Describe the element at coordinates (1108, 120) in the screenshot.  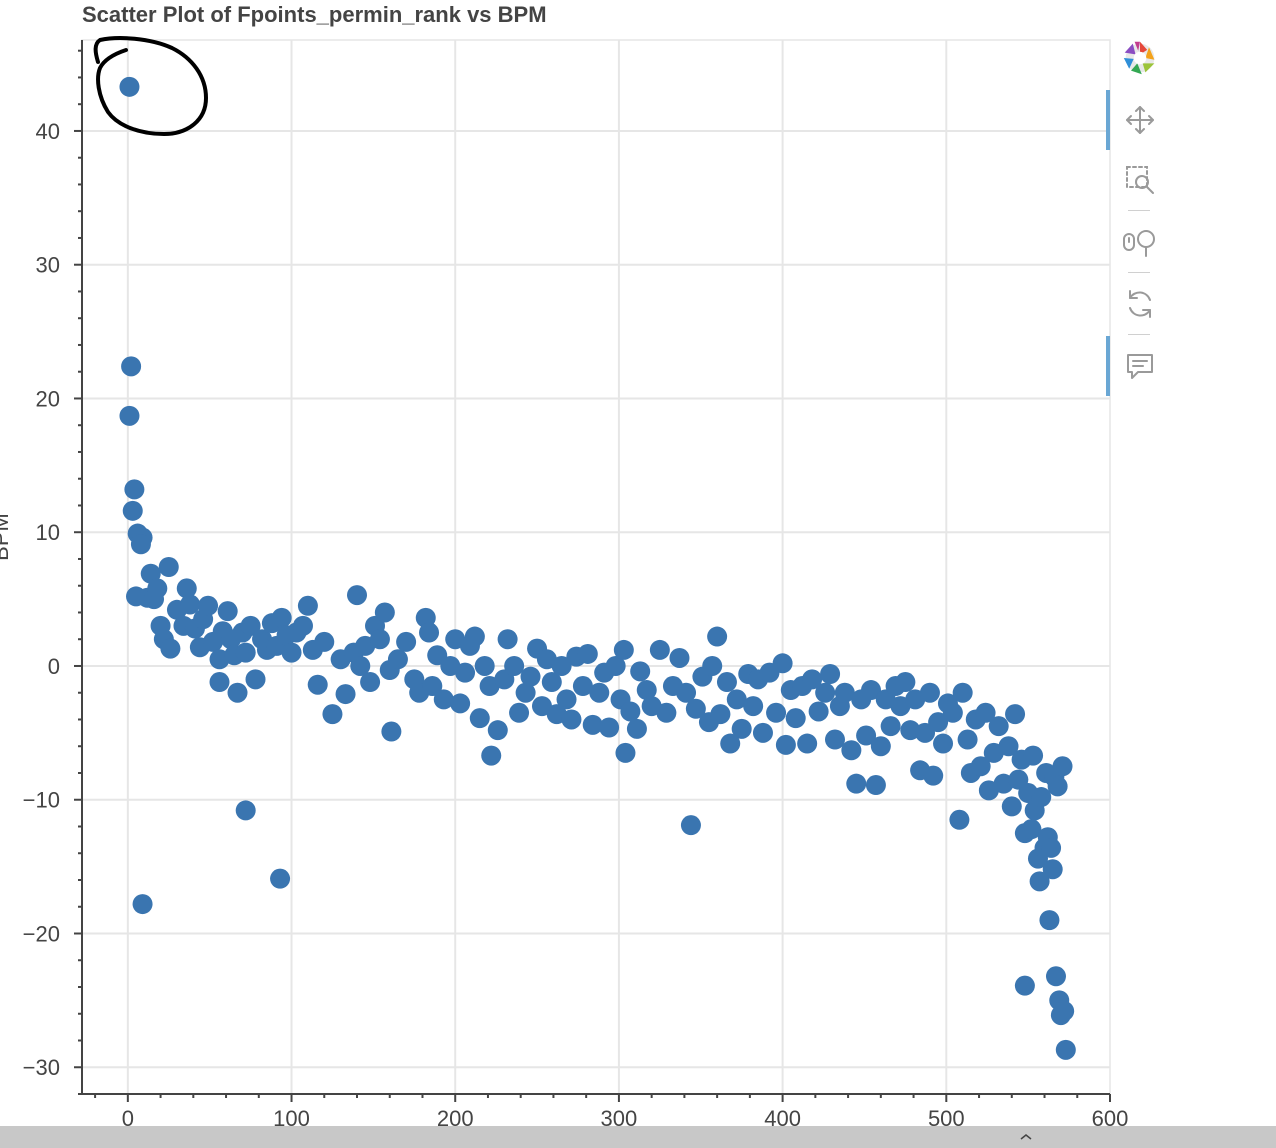
I see `pan-active-indicator` at that location.